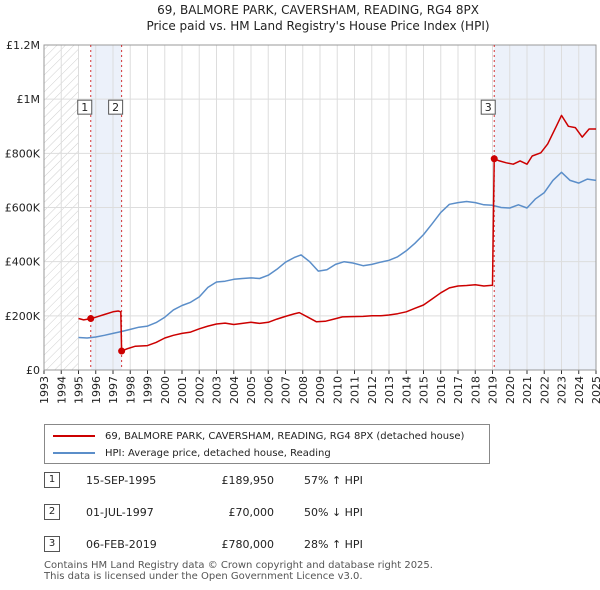  I want to click on x-tick-label: 2008, so click(303, 390).